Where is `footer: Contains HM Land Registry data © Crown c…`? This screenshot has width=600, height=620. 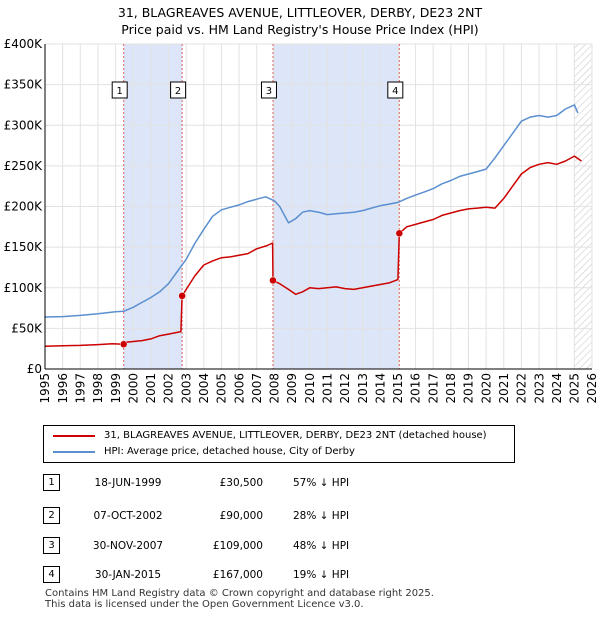
footer: Contains HM Land Registry data © Crown c… is located at coordinates (239, 599).